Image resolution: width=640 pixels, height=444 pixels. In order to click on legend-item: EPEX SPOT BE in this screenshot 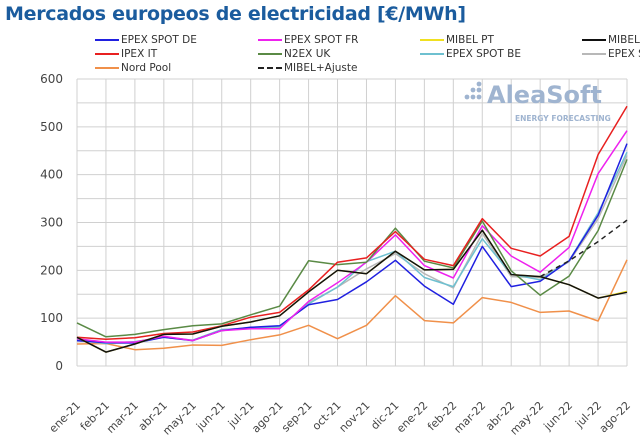, I will do `click(470, 54)`.